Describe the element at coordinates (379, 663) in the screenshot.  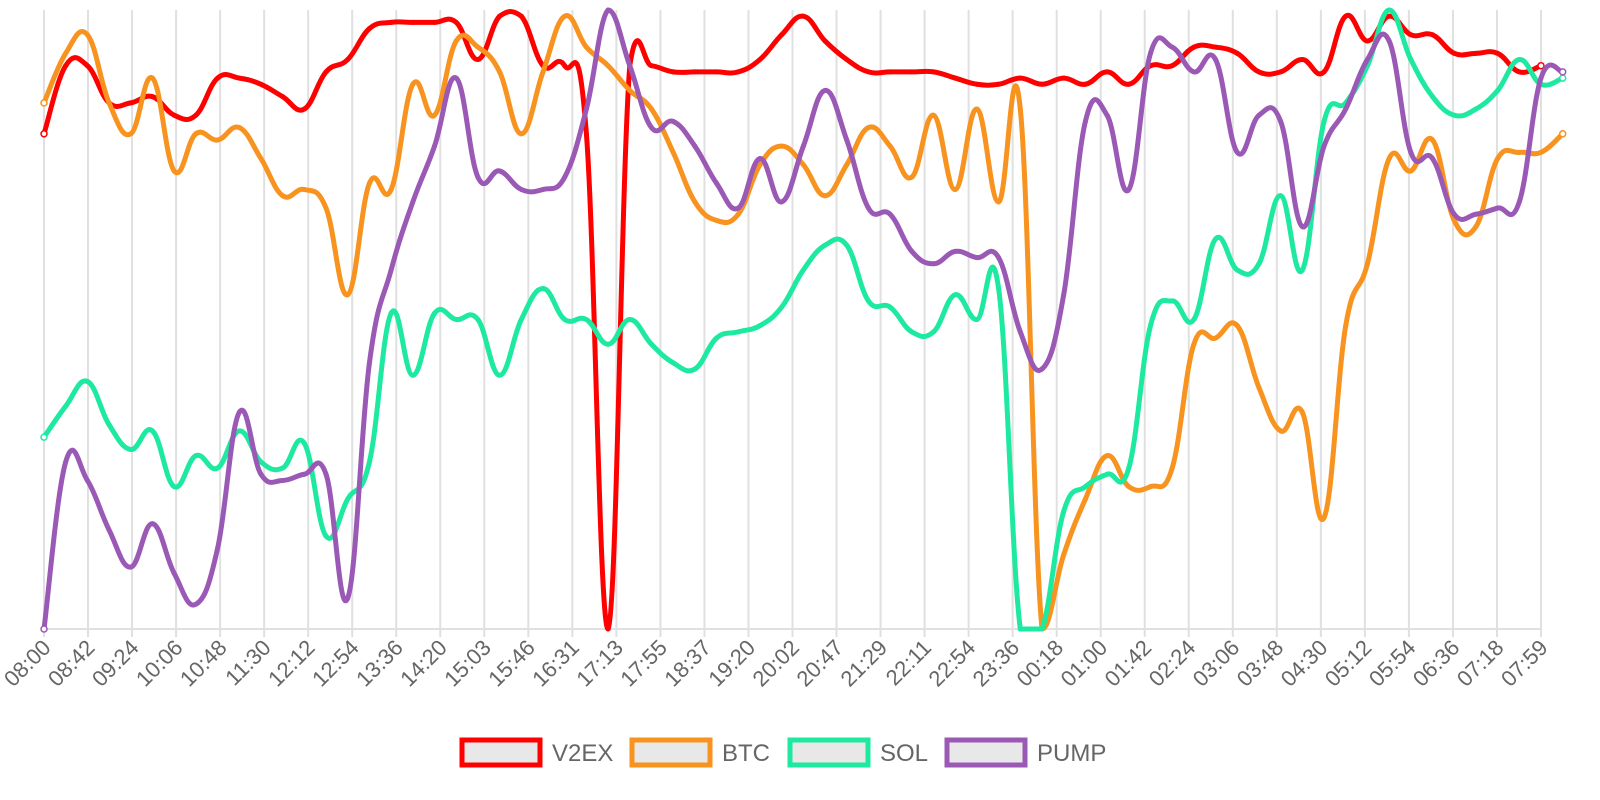
I see `x-tick-label: 13:36` at that location.